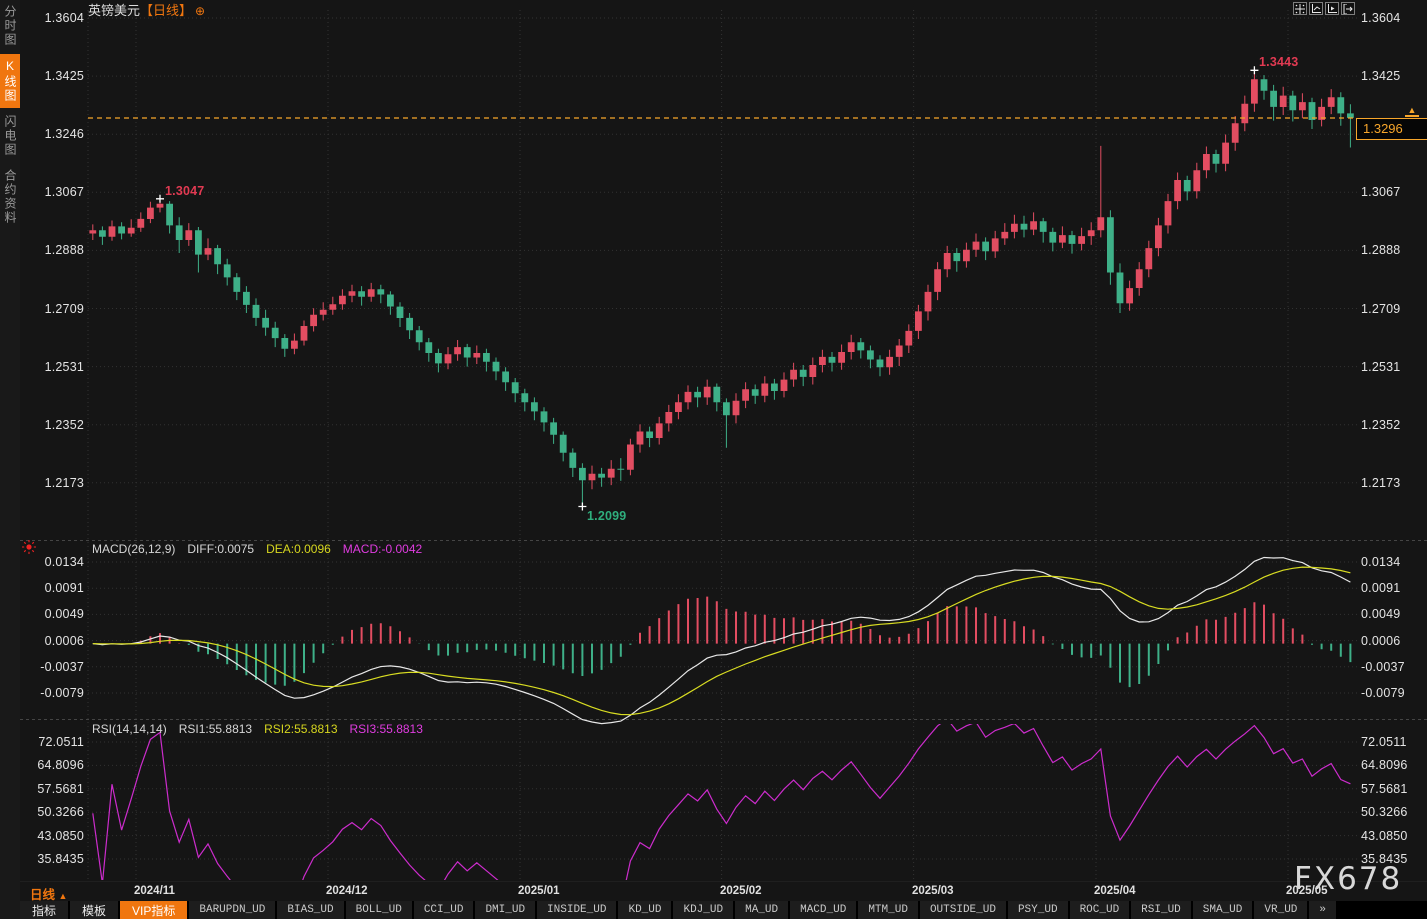  I want to click on rsi-title: RSI(14,14,14), so click(129, 729).